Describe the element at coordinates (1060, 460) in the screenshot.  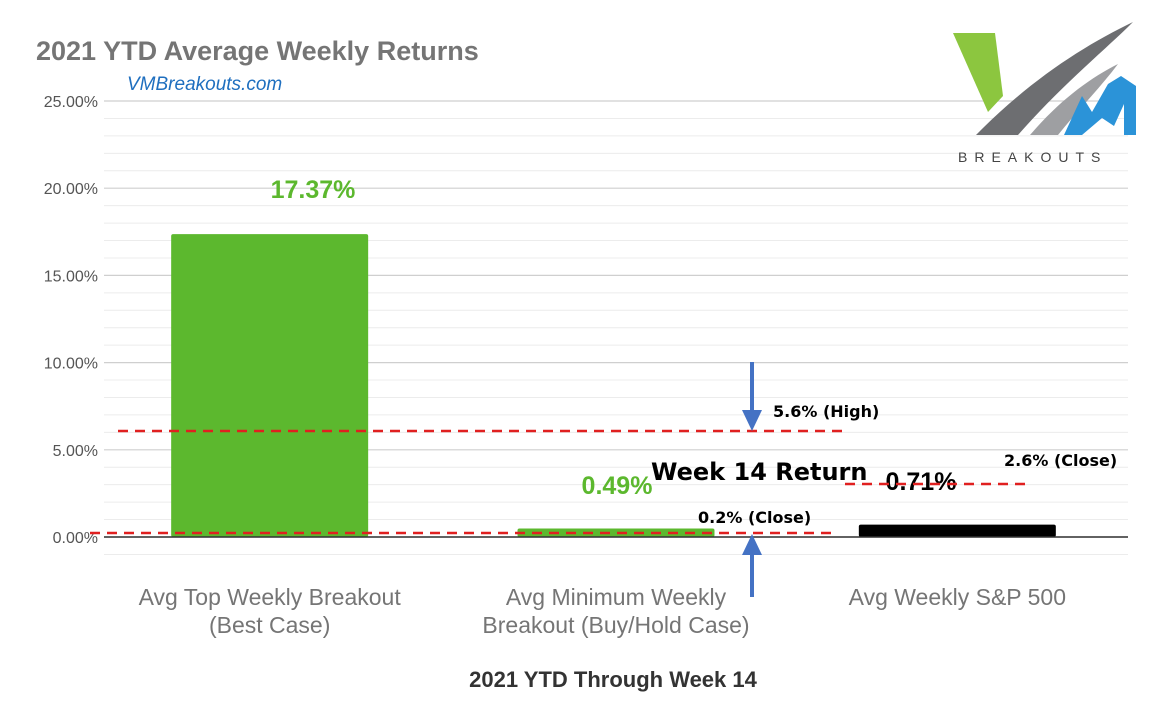
I see `sp-close-annotation: 2.6% (Close)` at that location.